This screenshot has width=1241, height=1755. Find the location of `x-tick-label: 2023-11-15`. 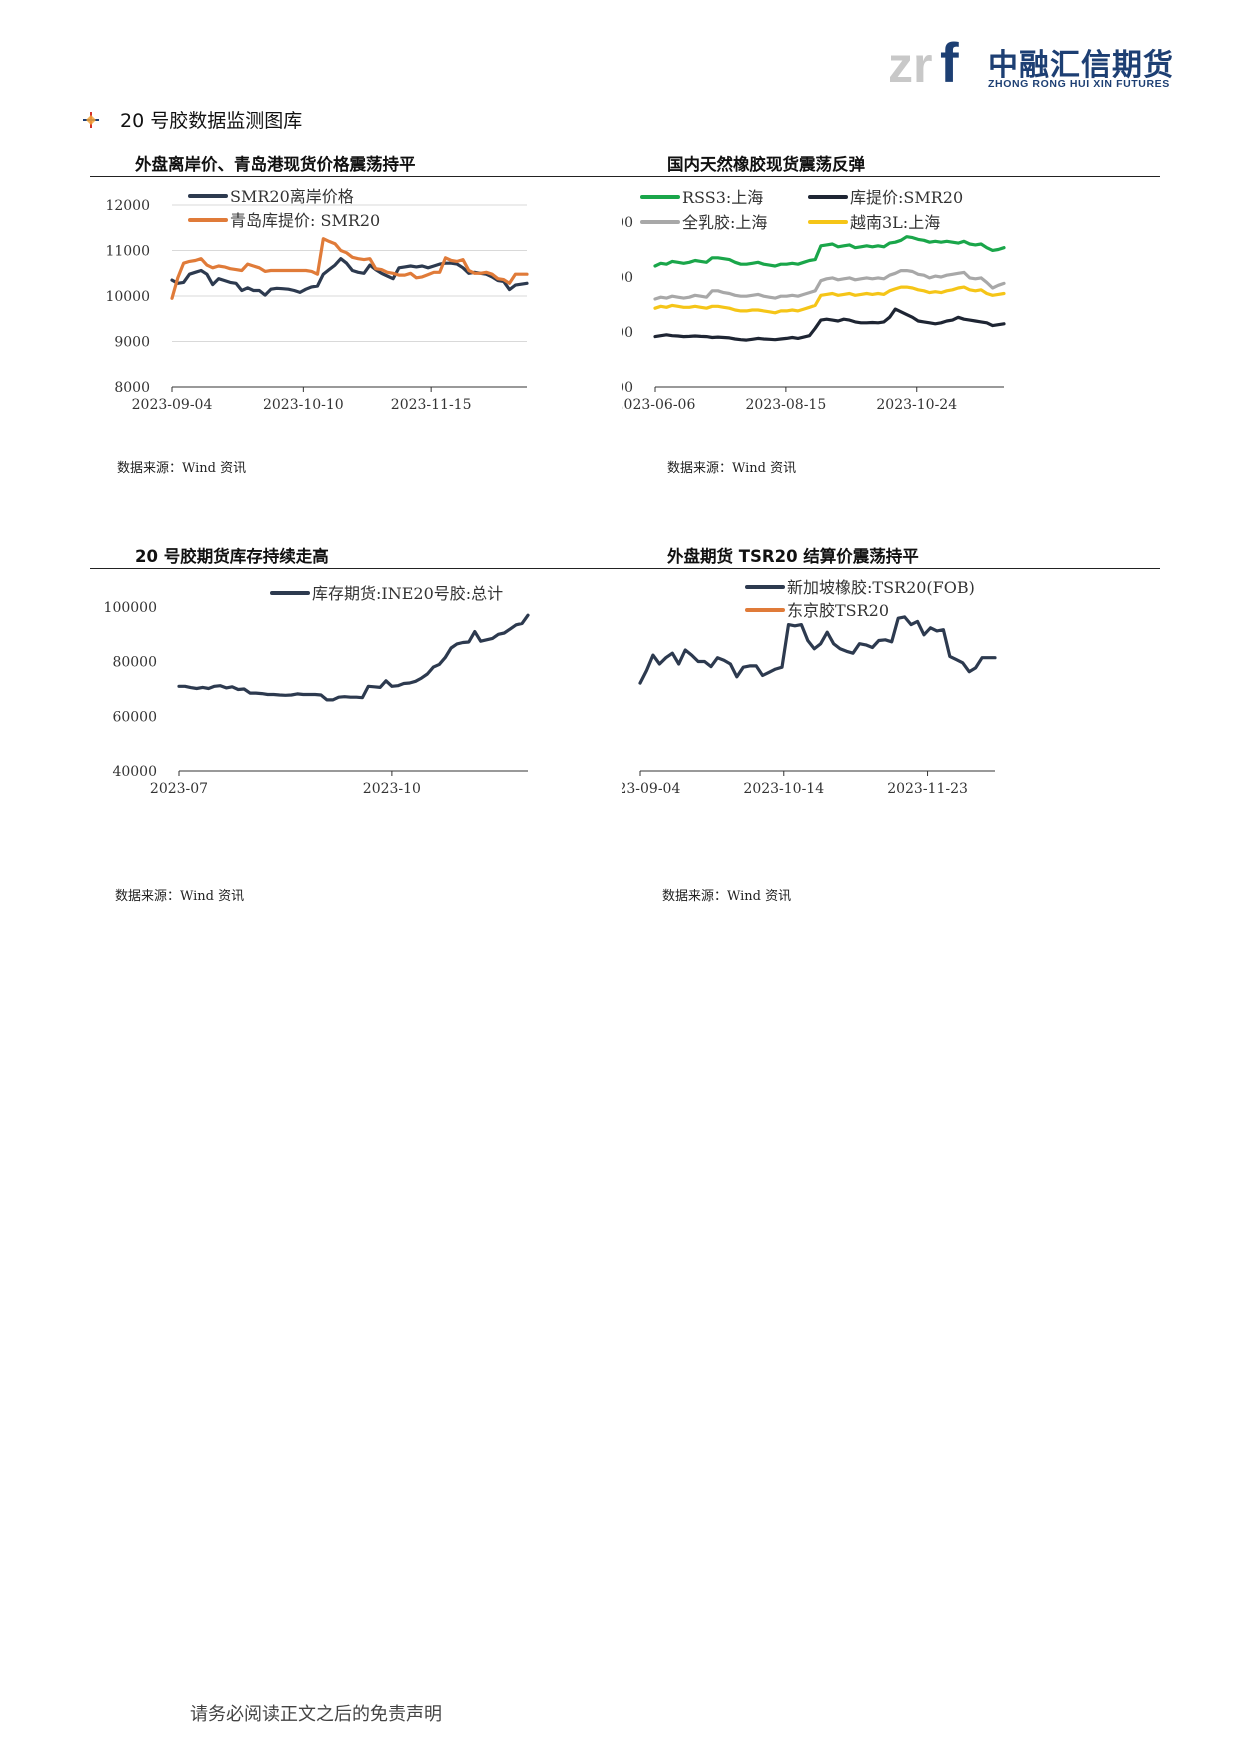

x-tick-label: 2023-11-15 is located at coordinates (431, 405).